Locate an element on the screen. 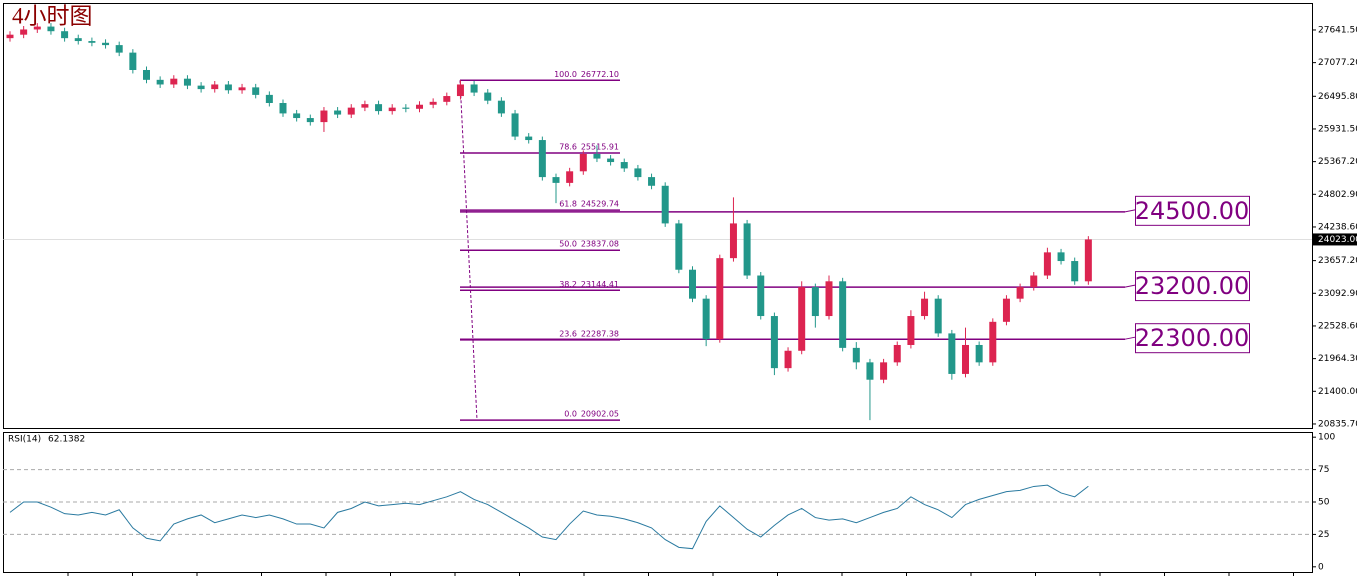 Image resolution: width=1357 pixels, height=577 pixels. y-tick-label: 20835.70 is located at coordinates (1337, 424).